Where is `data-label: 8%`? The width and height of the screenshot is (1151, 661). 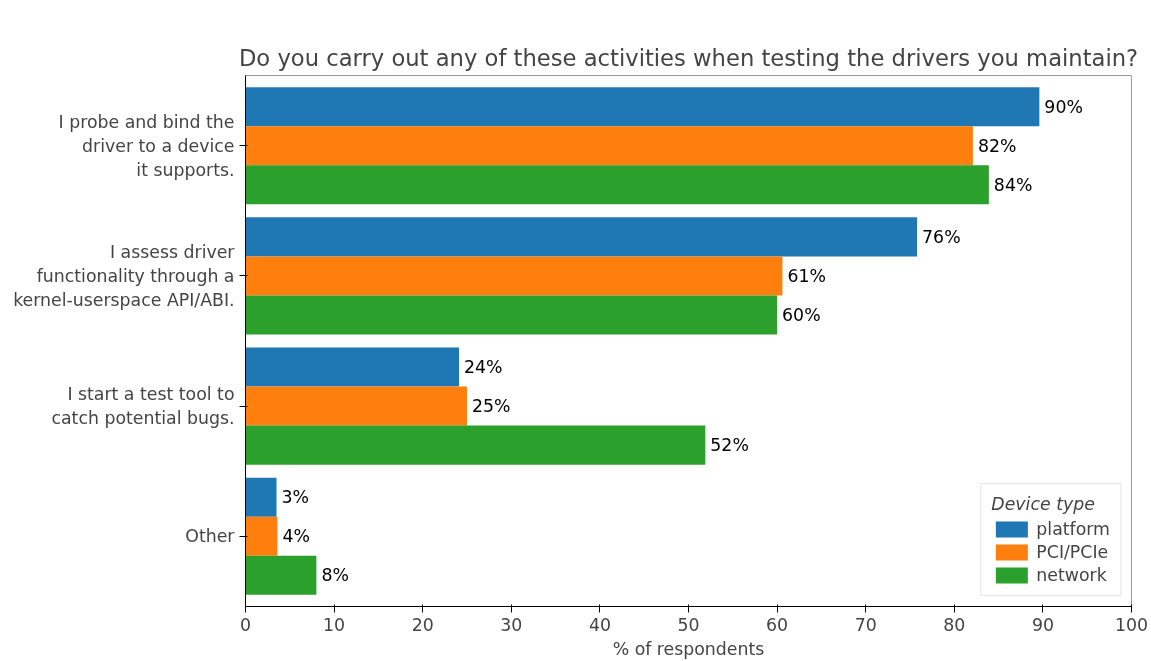
data-label: 8% is located at coordinates (335, 575).